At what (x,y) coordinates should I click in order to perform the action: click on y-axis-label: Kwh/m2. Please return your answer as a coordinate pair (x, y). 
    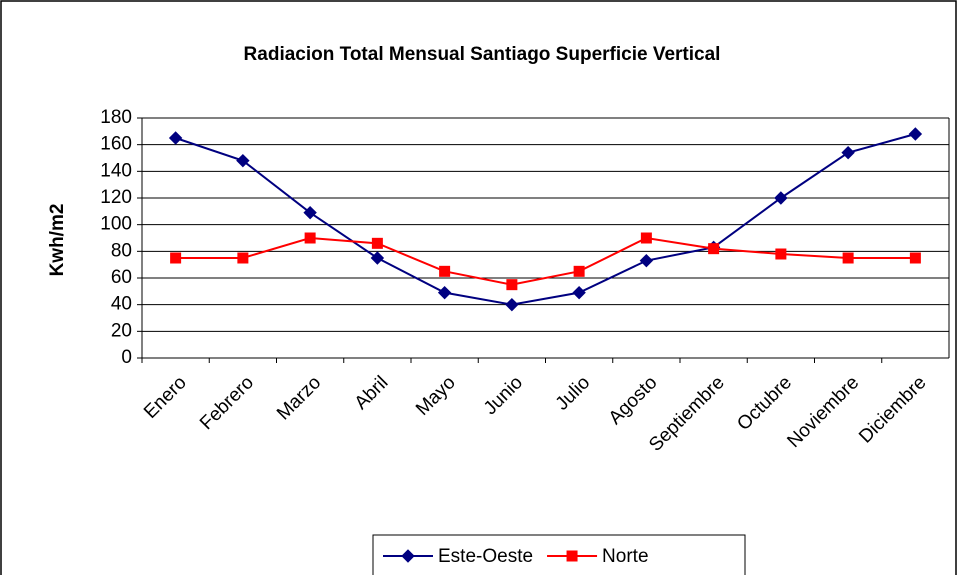
    Looking at the image, I should click on (57, 240).